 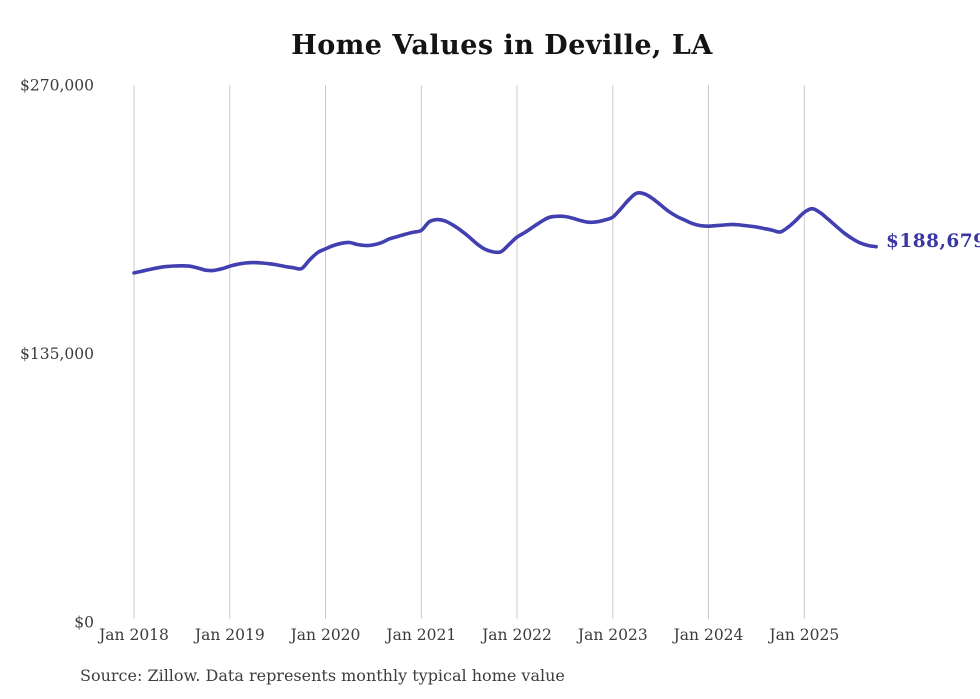 I want to click on x-tick-label: Jan 2025, so click(x=803, y=635).